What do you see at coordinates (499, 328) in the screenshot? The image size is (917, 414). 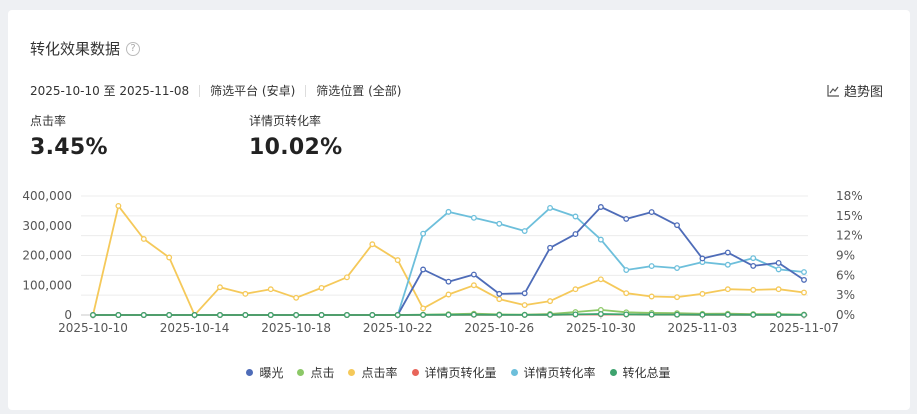 I see `x-tick-label: 2025-10-26` at bounding box center [499, 328].